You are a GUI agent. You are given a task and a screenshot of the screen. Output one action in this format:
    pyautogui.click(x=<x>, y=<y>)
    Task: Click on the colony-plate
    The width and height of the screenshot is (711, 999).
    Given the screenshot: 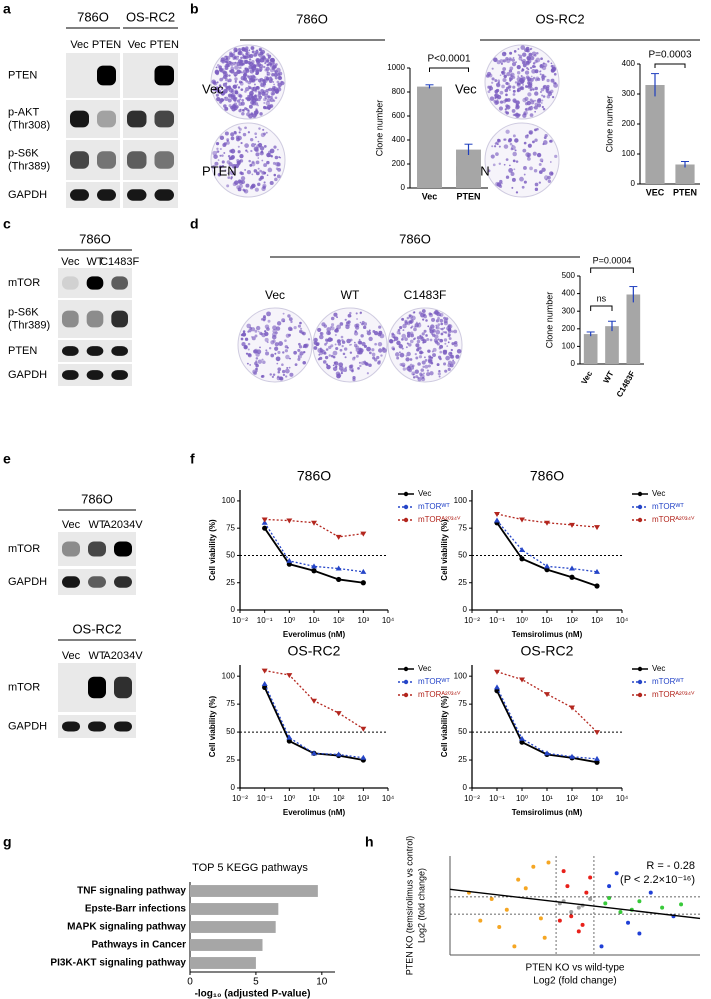 What is the action you would take?
    pyautogui.click(x=522, y=160)
    